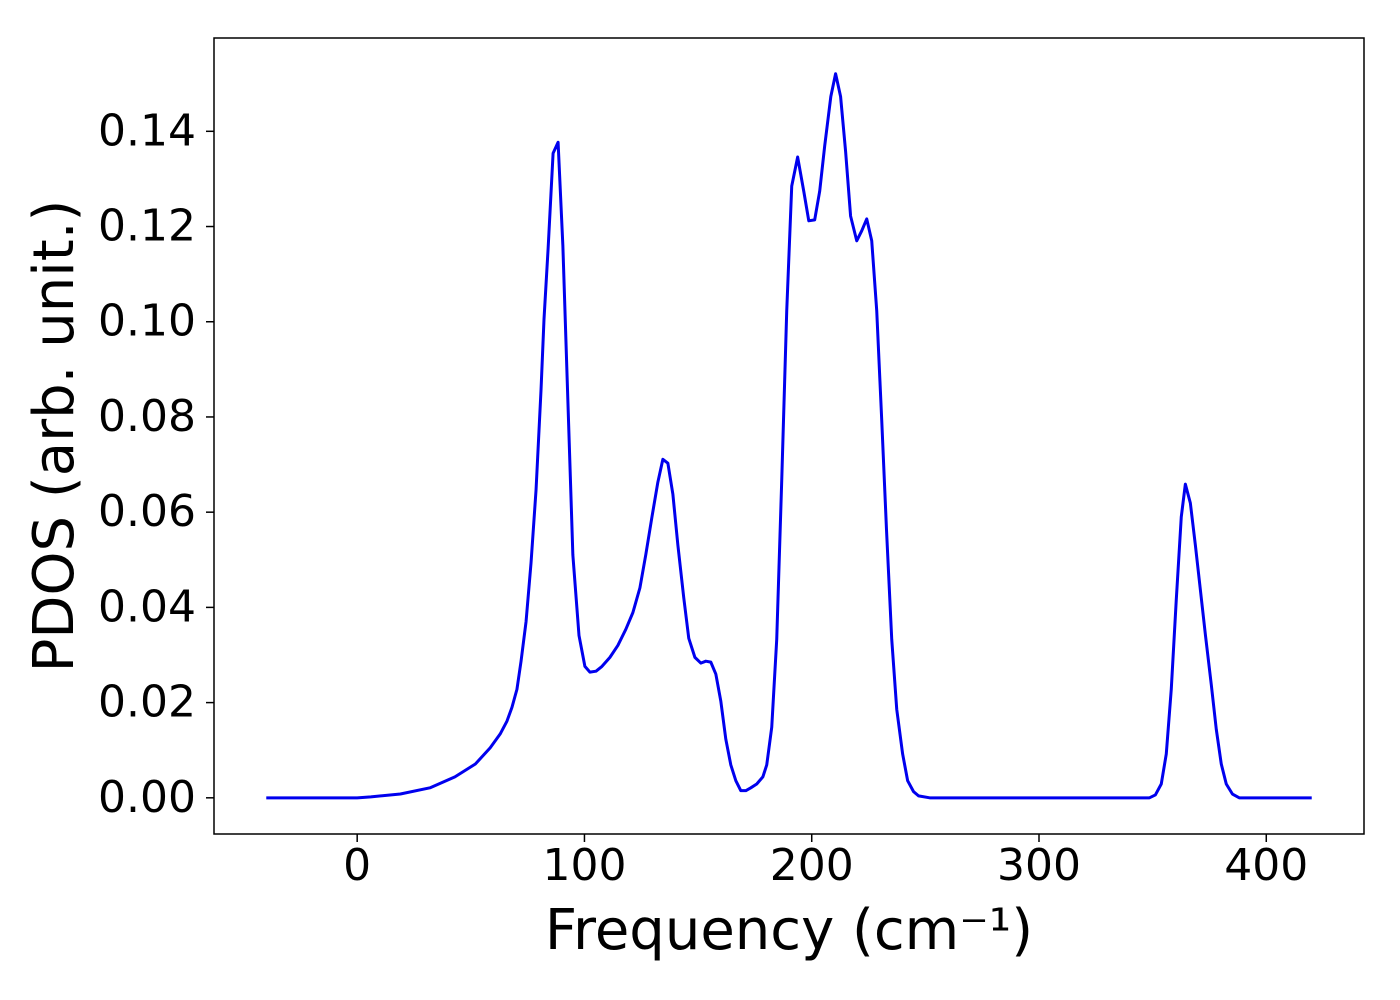 The height and width of the screenshot is (1000, 1400). What do you see at coordinates (147, 416) in the screenshot?
I see `y-tick-label: 0.08` at bounding box center [147, 416].